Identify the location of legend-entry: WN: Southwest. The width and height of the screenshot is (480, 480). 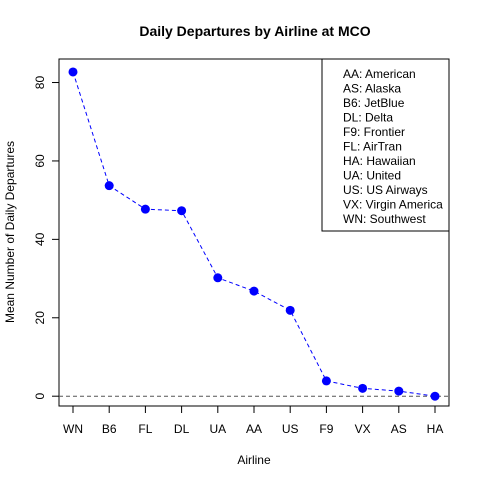
(384, 219).